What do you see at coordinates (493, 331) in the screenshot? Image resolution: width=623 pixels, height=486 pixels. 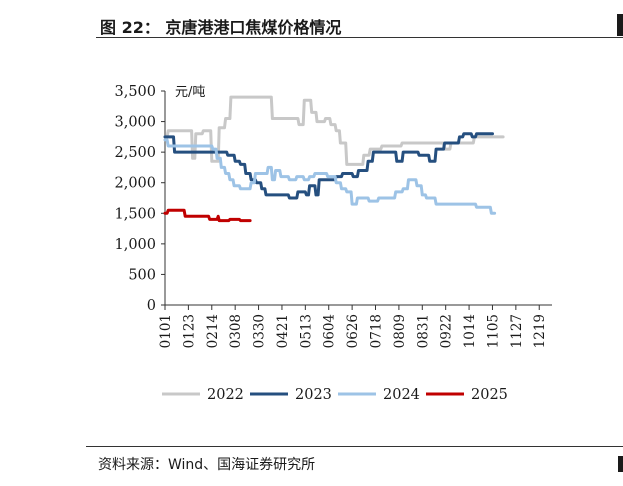 I see `x-tick-label: 1105` at bounding box center [493, 331].